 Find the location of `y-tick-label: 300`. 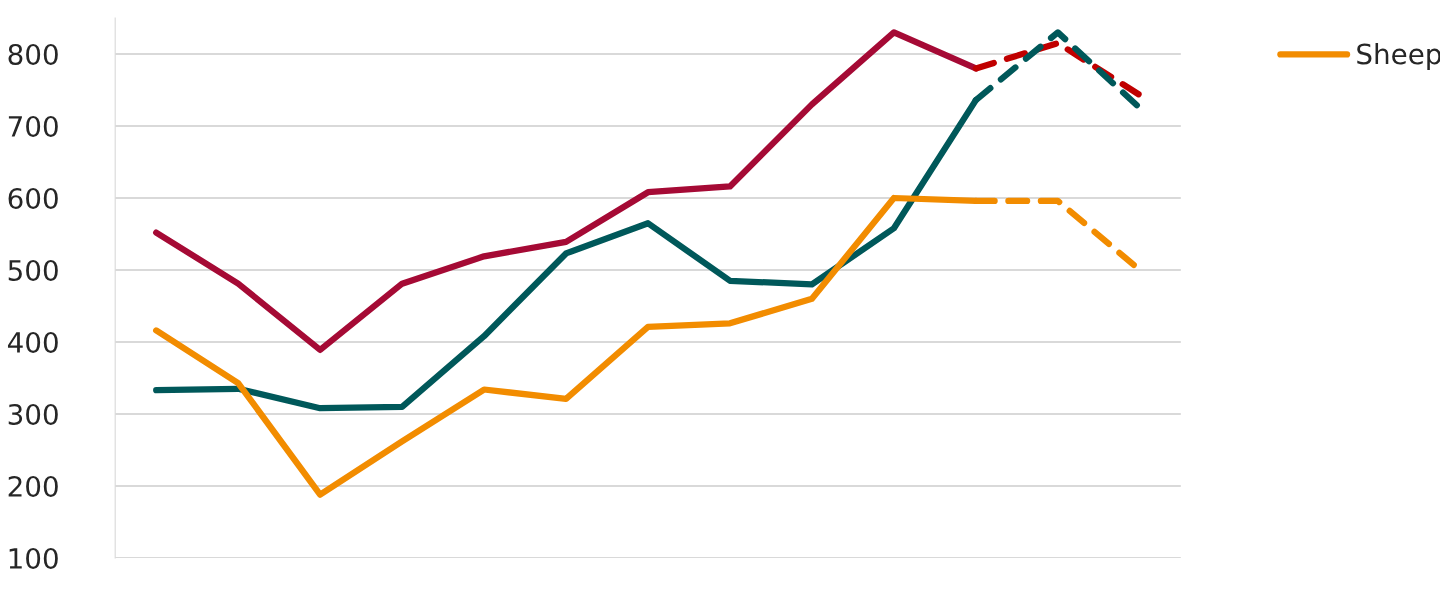

y-tick-label: 300 is located at coordinates (33, 414).